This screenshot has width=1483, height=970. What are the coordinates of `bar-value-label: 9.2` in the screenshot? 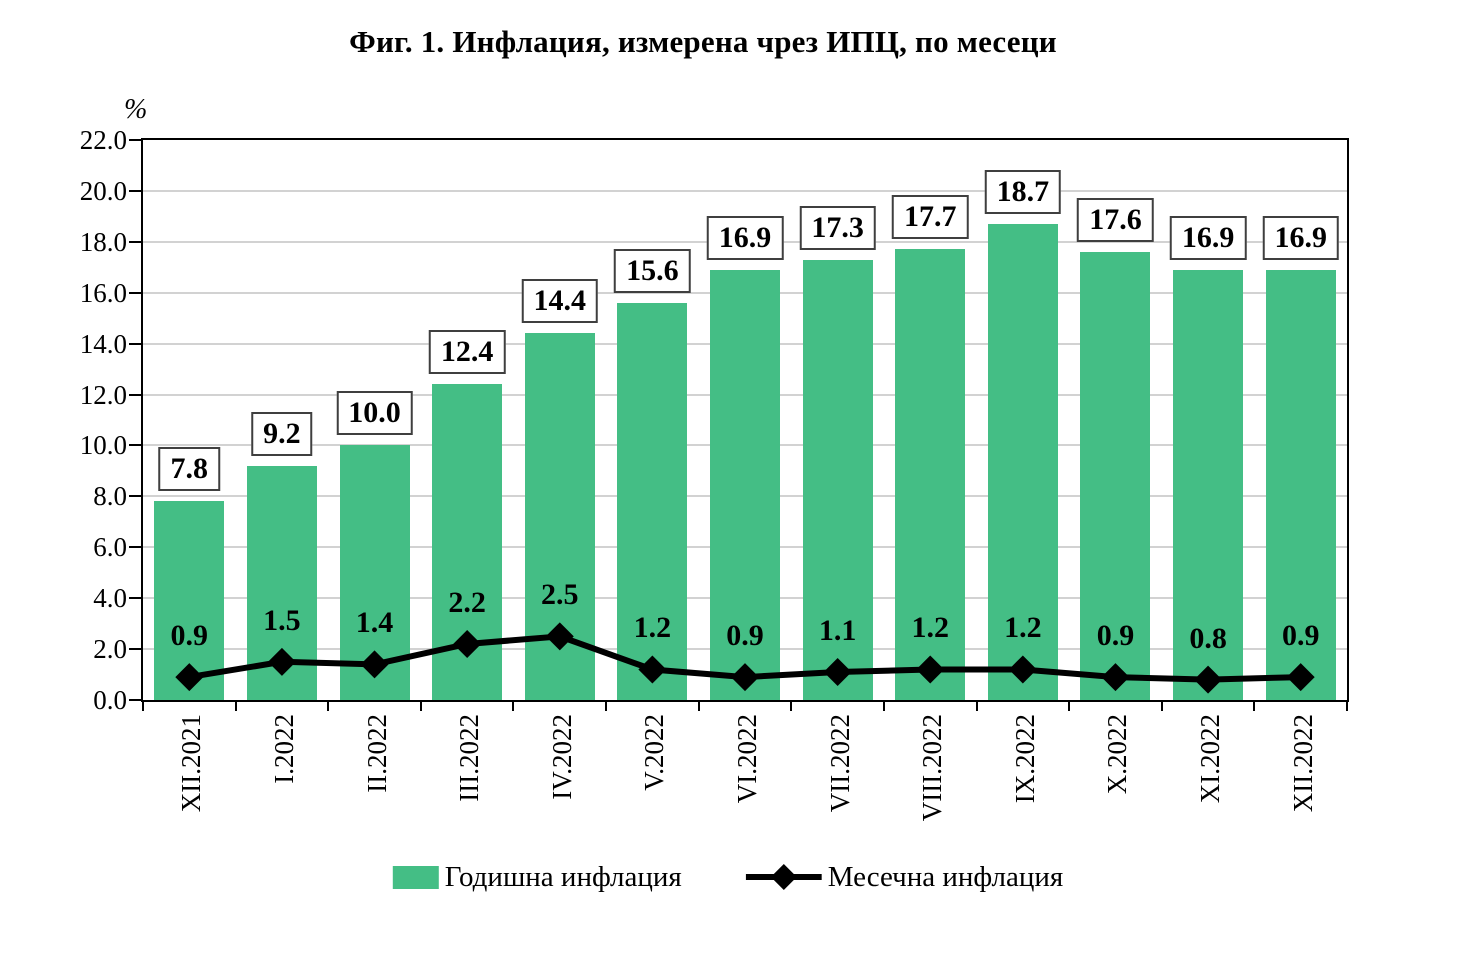 It's located at (282, 433).